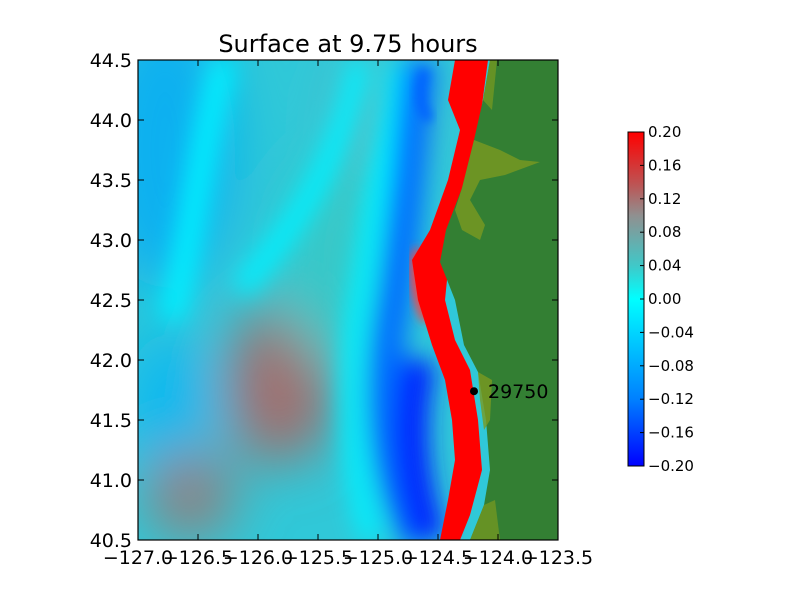  Describe the element at coordinates (111, 301) in the screenshot. I see `y-tick-label: 42.5` at that location.